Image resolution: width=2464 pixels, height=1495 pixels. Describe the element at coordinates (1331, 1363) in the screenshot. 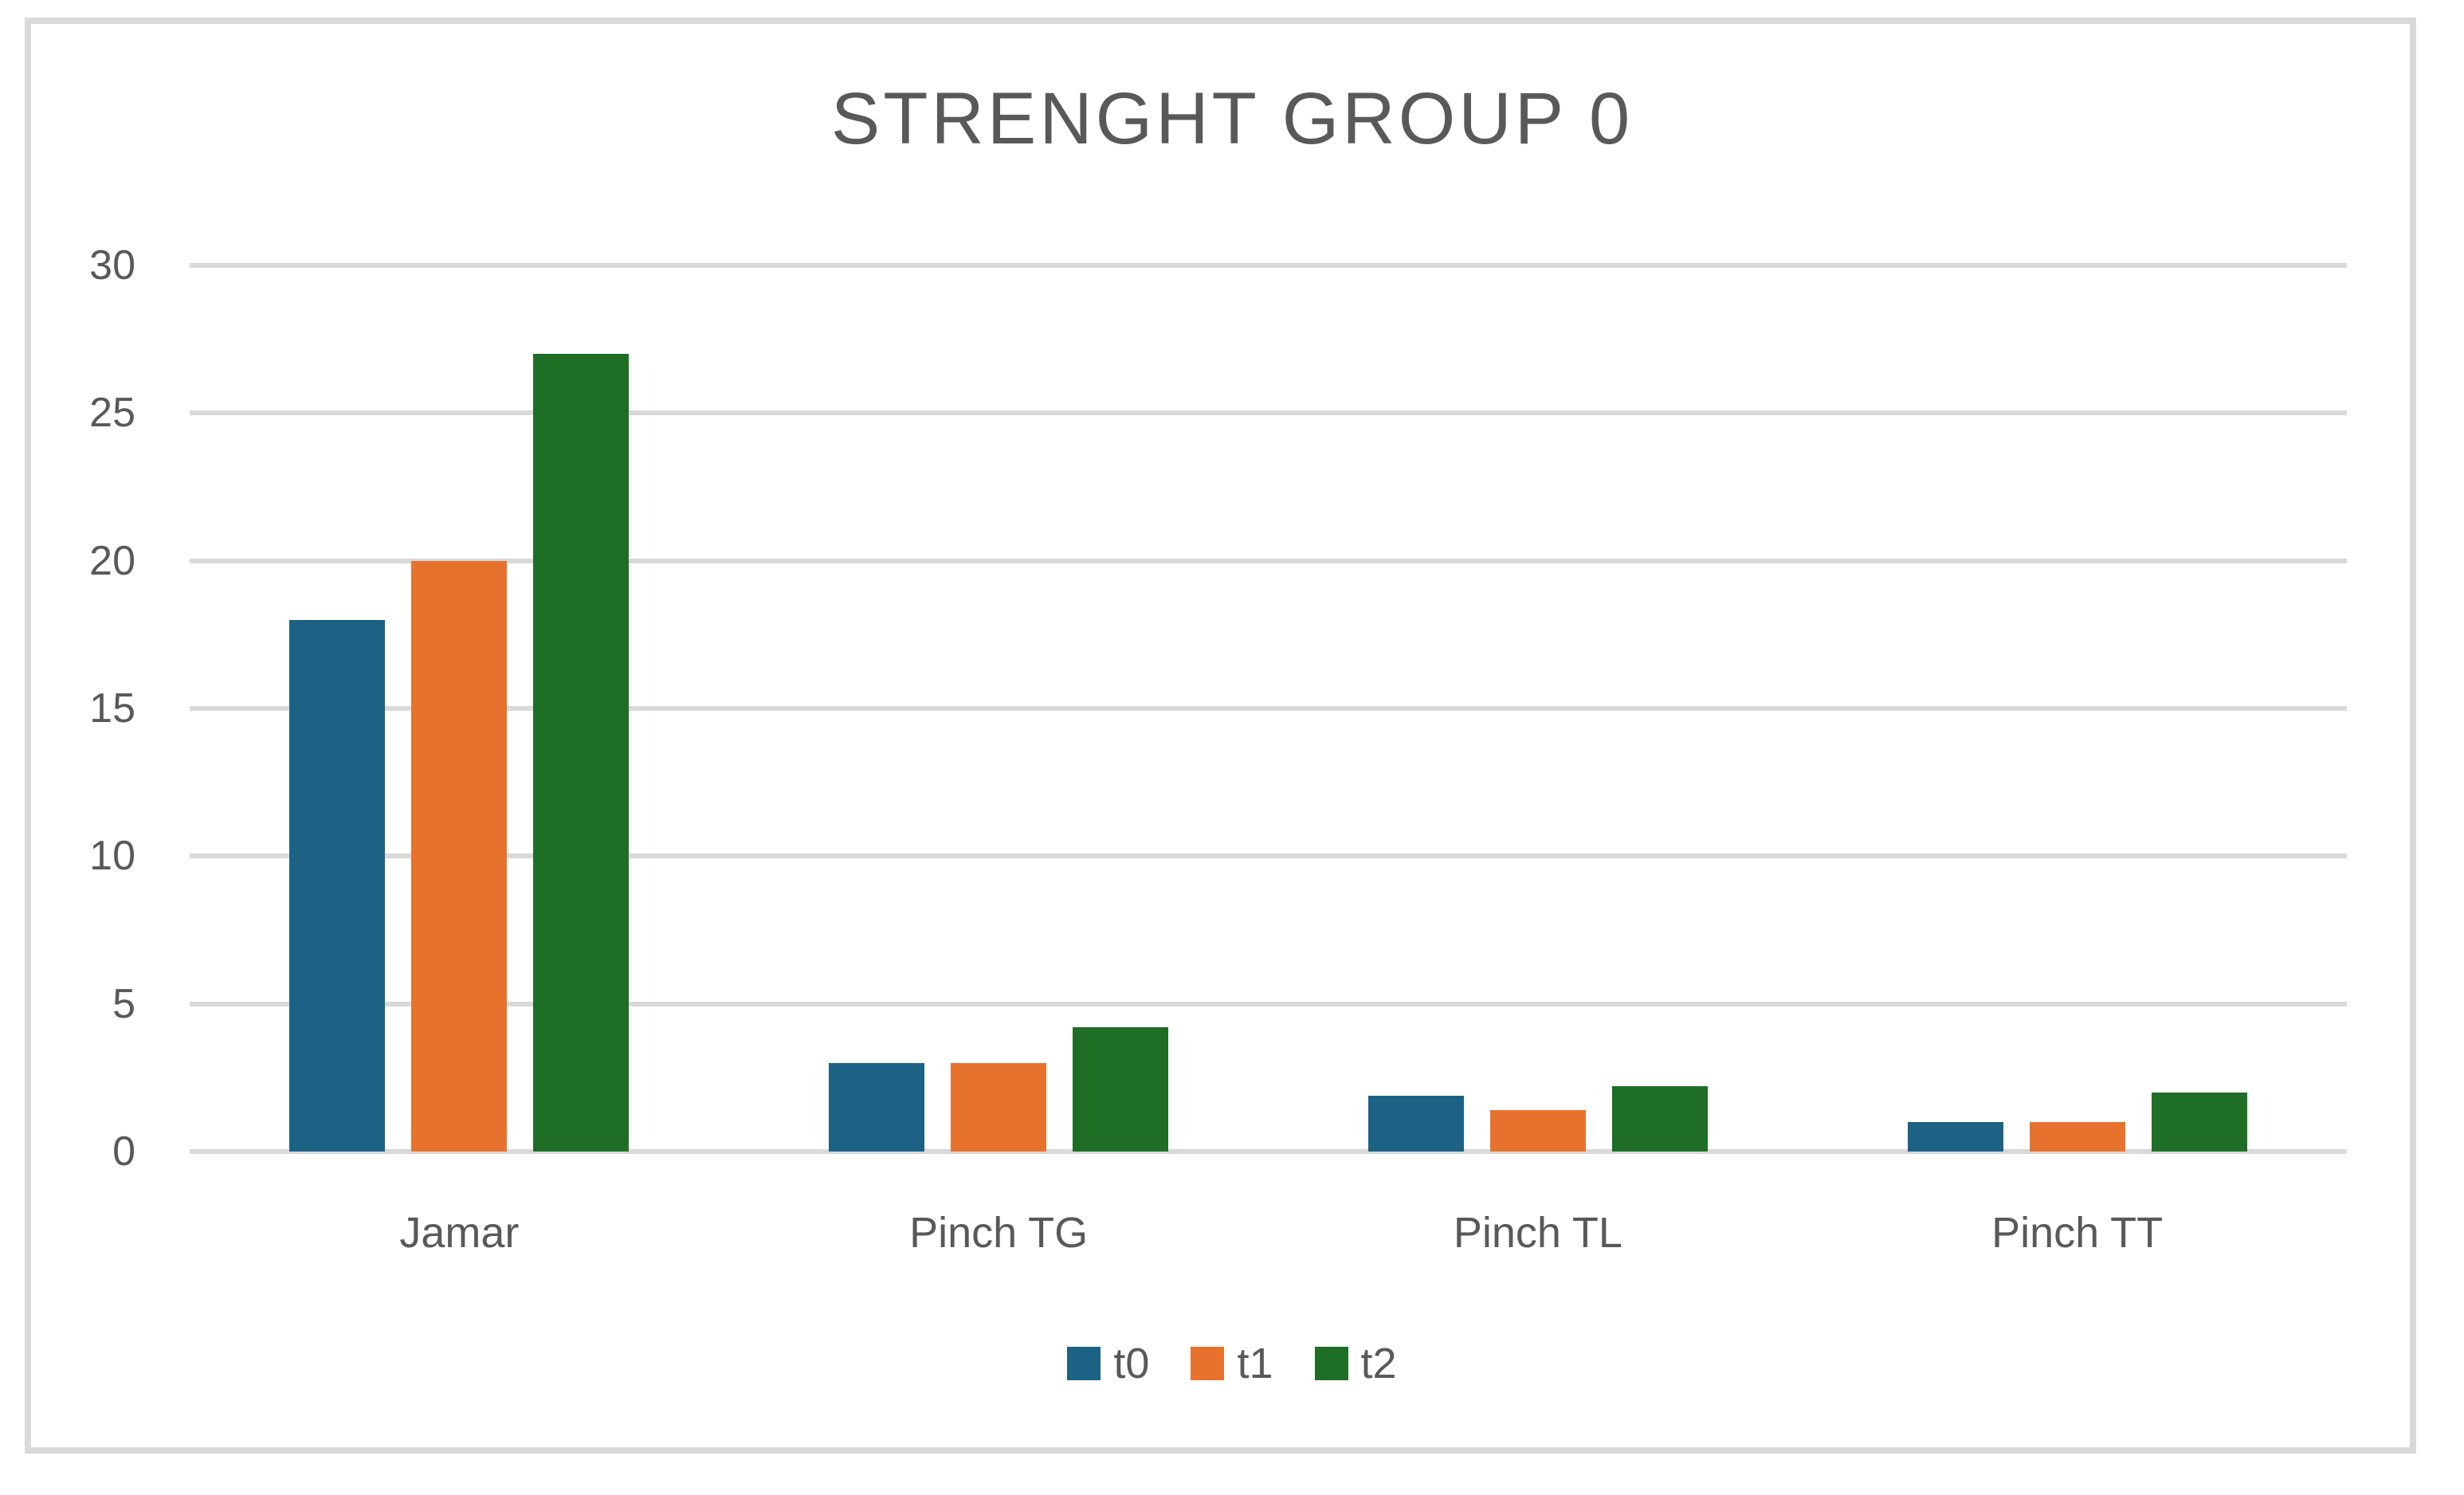

I see `legend-swatch-t2` at that location.